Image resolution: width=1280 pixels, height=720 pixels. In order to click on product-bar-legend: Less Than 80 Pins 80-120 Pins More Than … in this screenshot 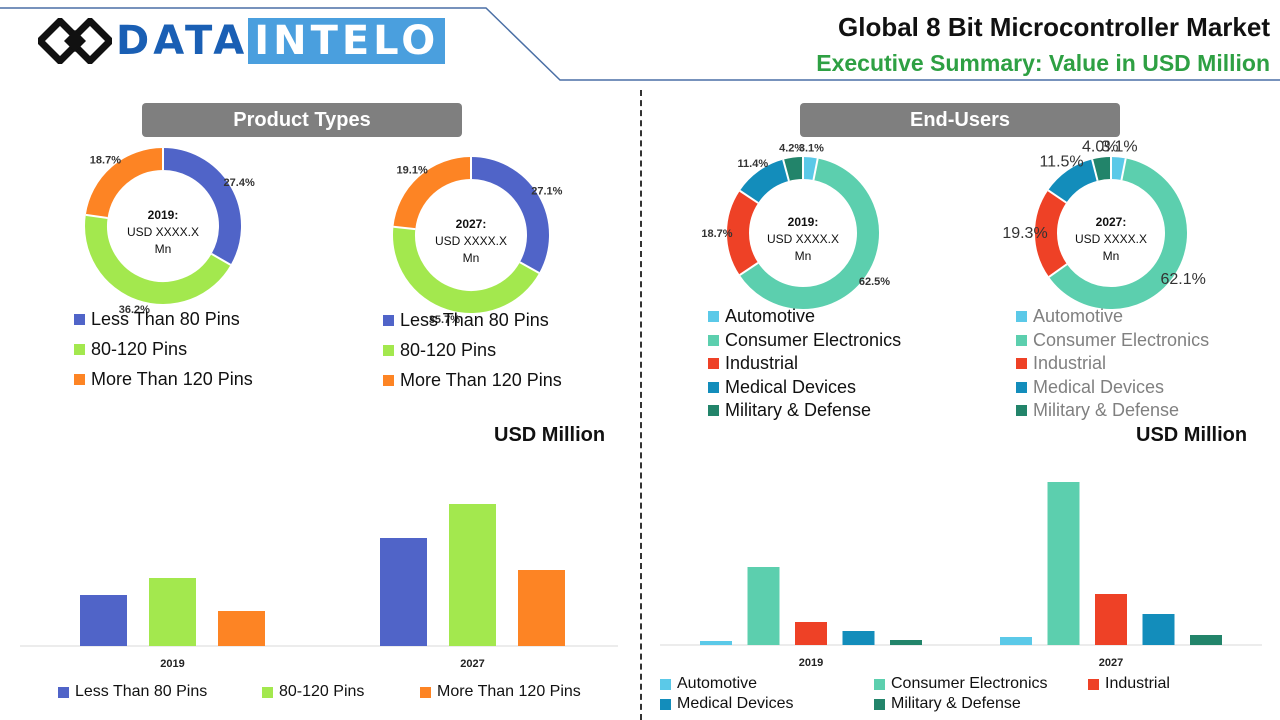, I will do `click(319, 692)`.